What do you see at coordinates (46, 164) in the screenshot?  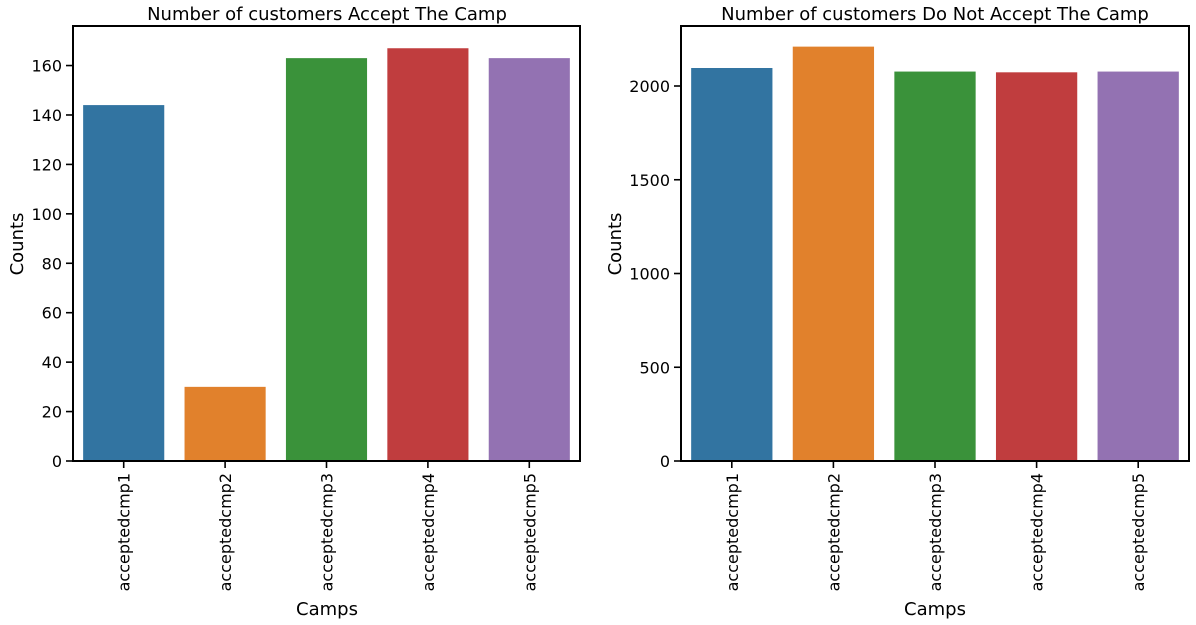 I see `y-tick-label: 120` at bounding box center [46, 164].